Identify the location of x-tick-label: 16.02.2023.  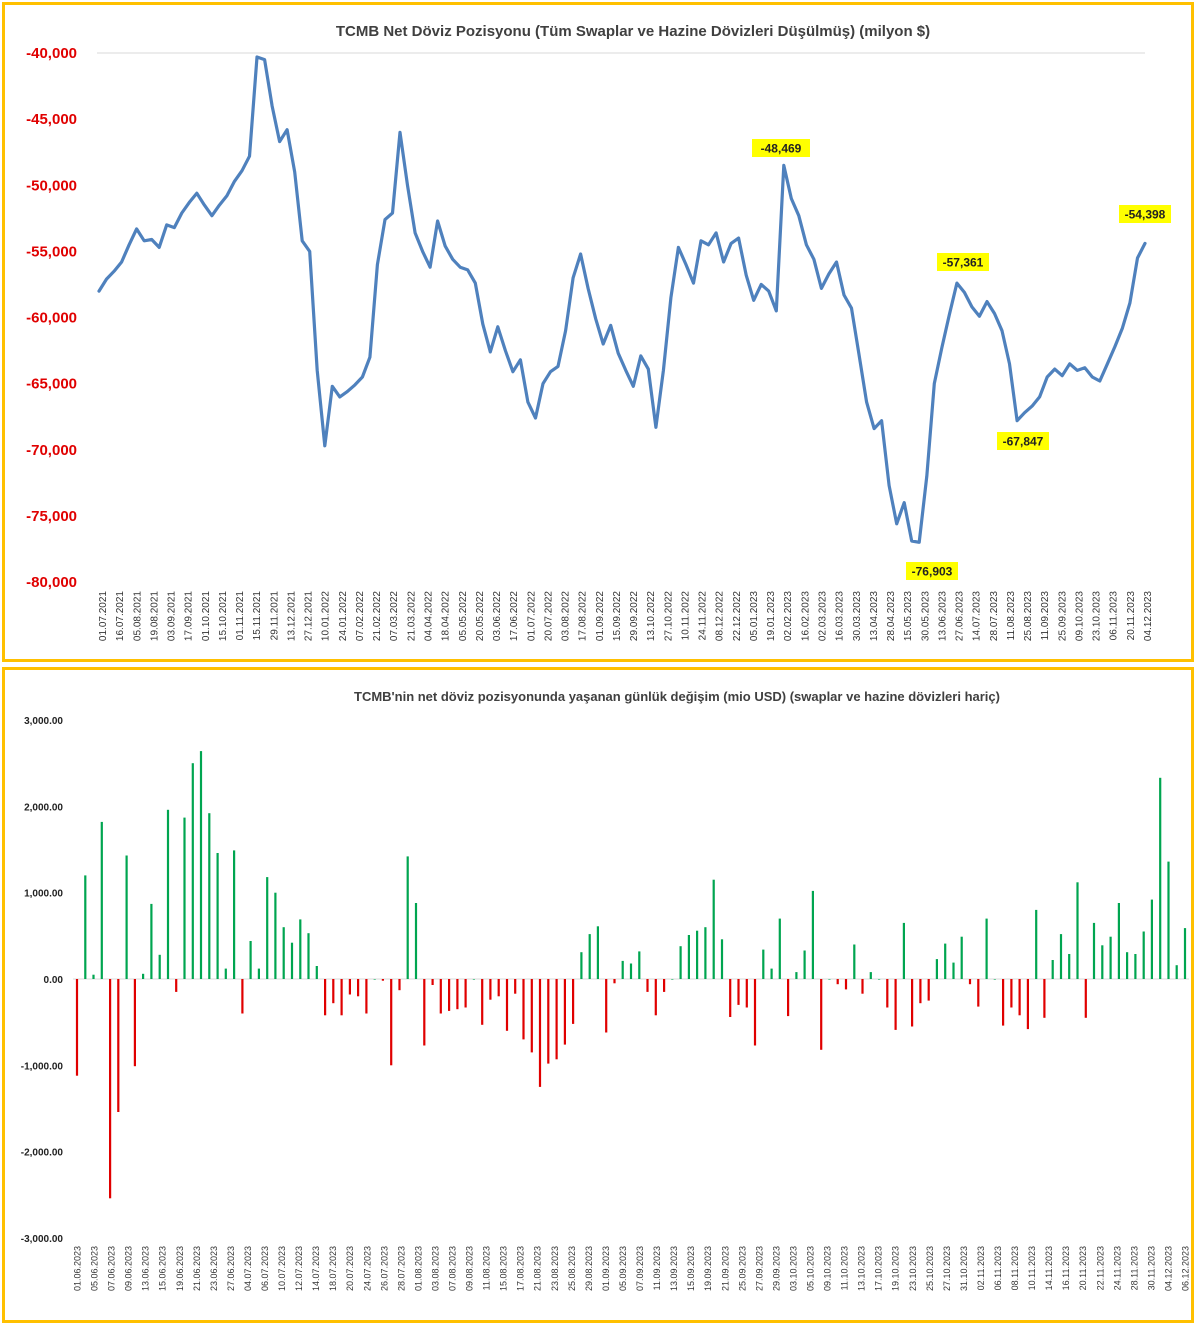
(805, 616).